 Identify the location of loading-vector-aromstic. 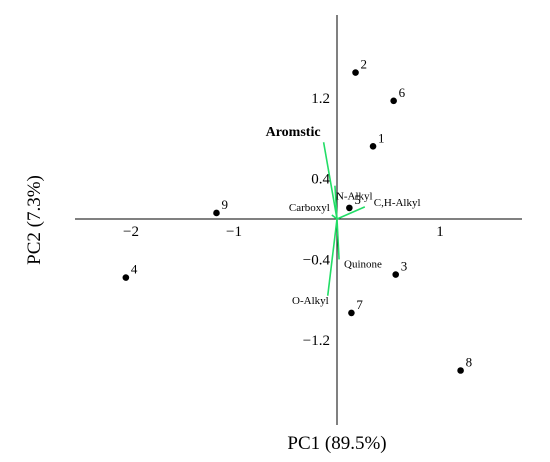
(330, 181).